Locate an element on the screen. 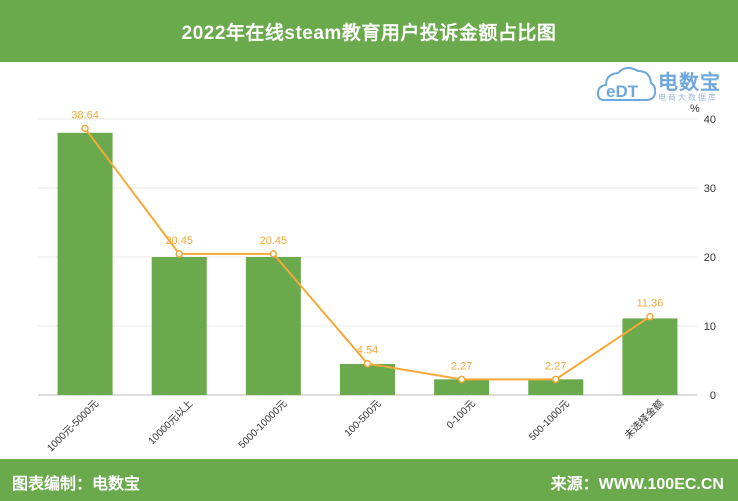 This screenshot has width=738, height=501. logo: eDT 电数宝 电商大数据库 is located at coordinates (666, 84).